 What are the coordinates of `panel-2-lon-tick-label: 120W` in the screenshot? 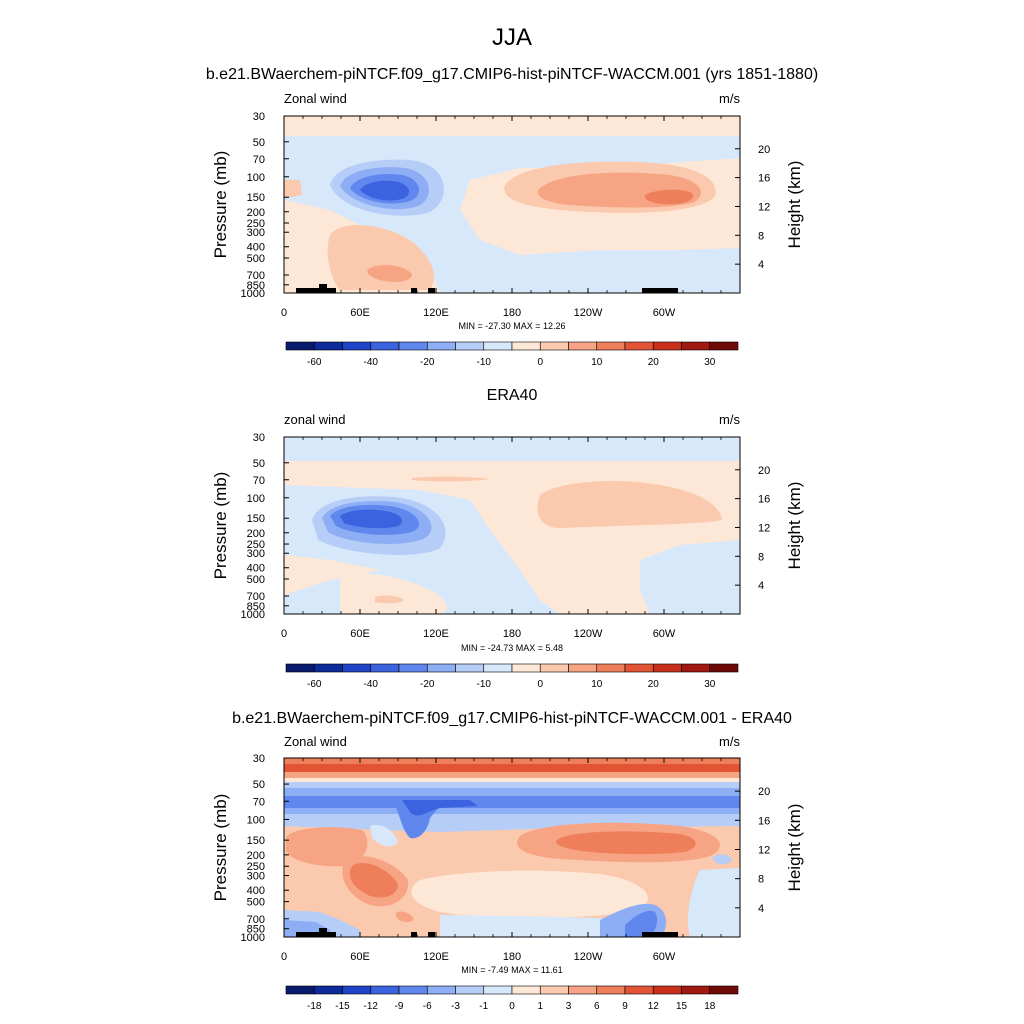 It's located at (588, 634).